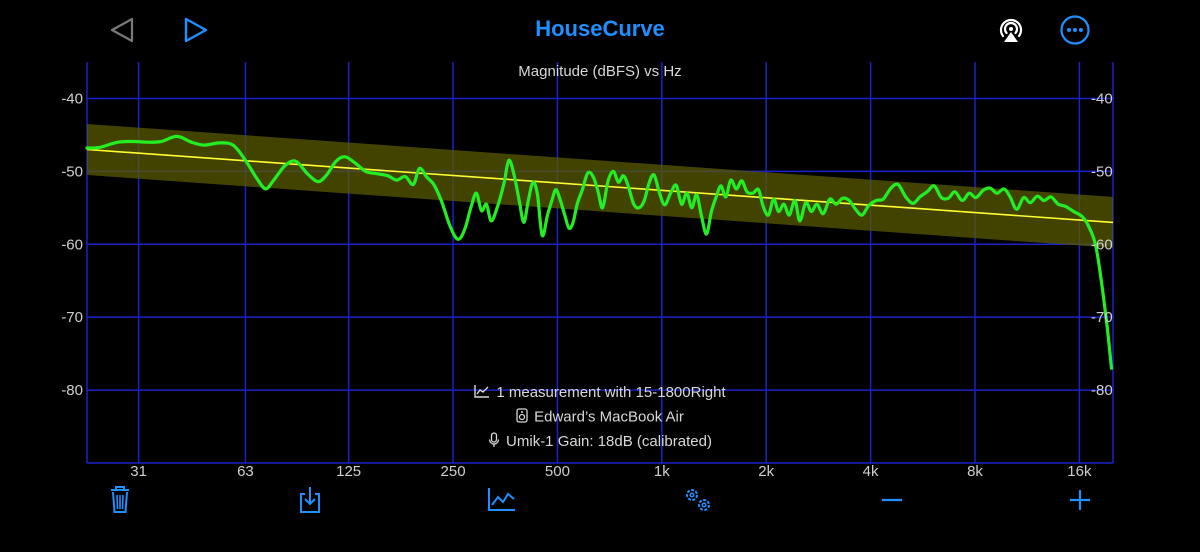  What do you see at coordinates (1102, 98) in the screenshot?
I see `y-tick-label-right: -40` at bounding box center [1102, 98].